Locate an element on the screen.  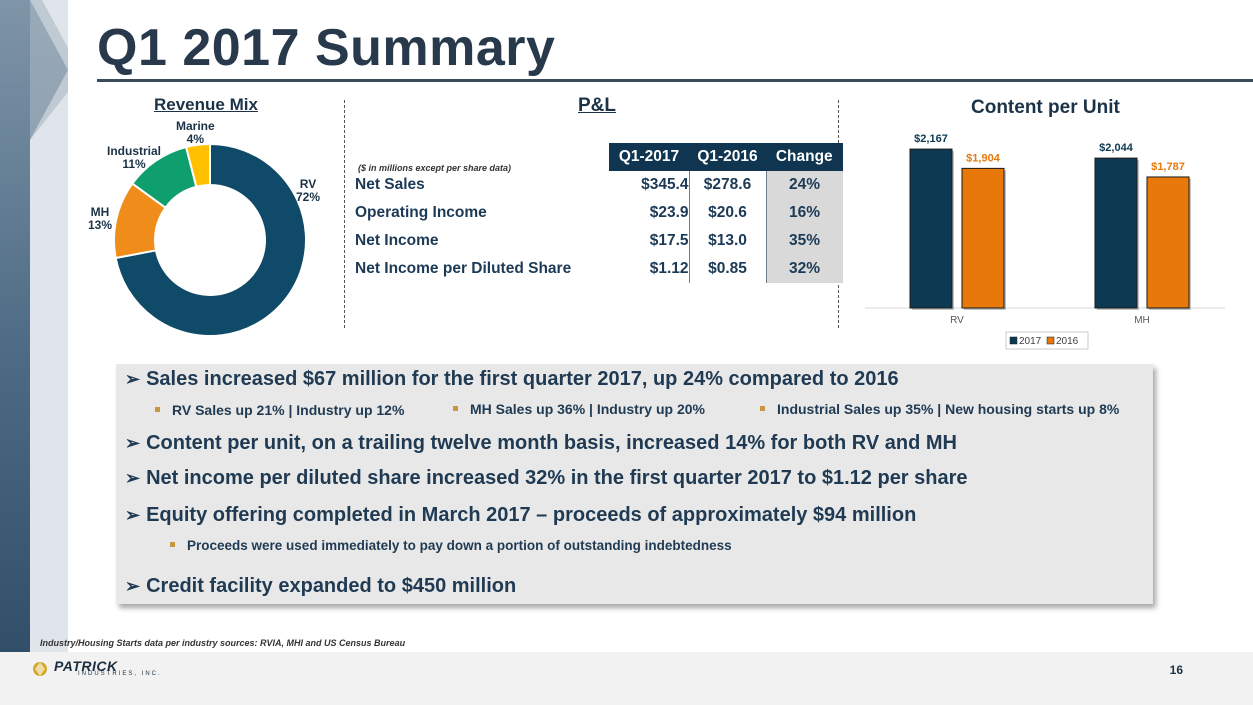
legend-border is located at coordinates (1047, 340).